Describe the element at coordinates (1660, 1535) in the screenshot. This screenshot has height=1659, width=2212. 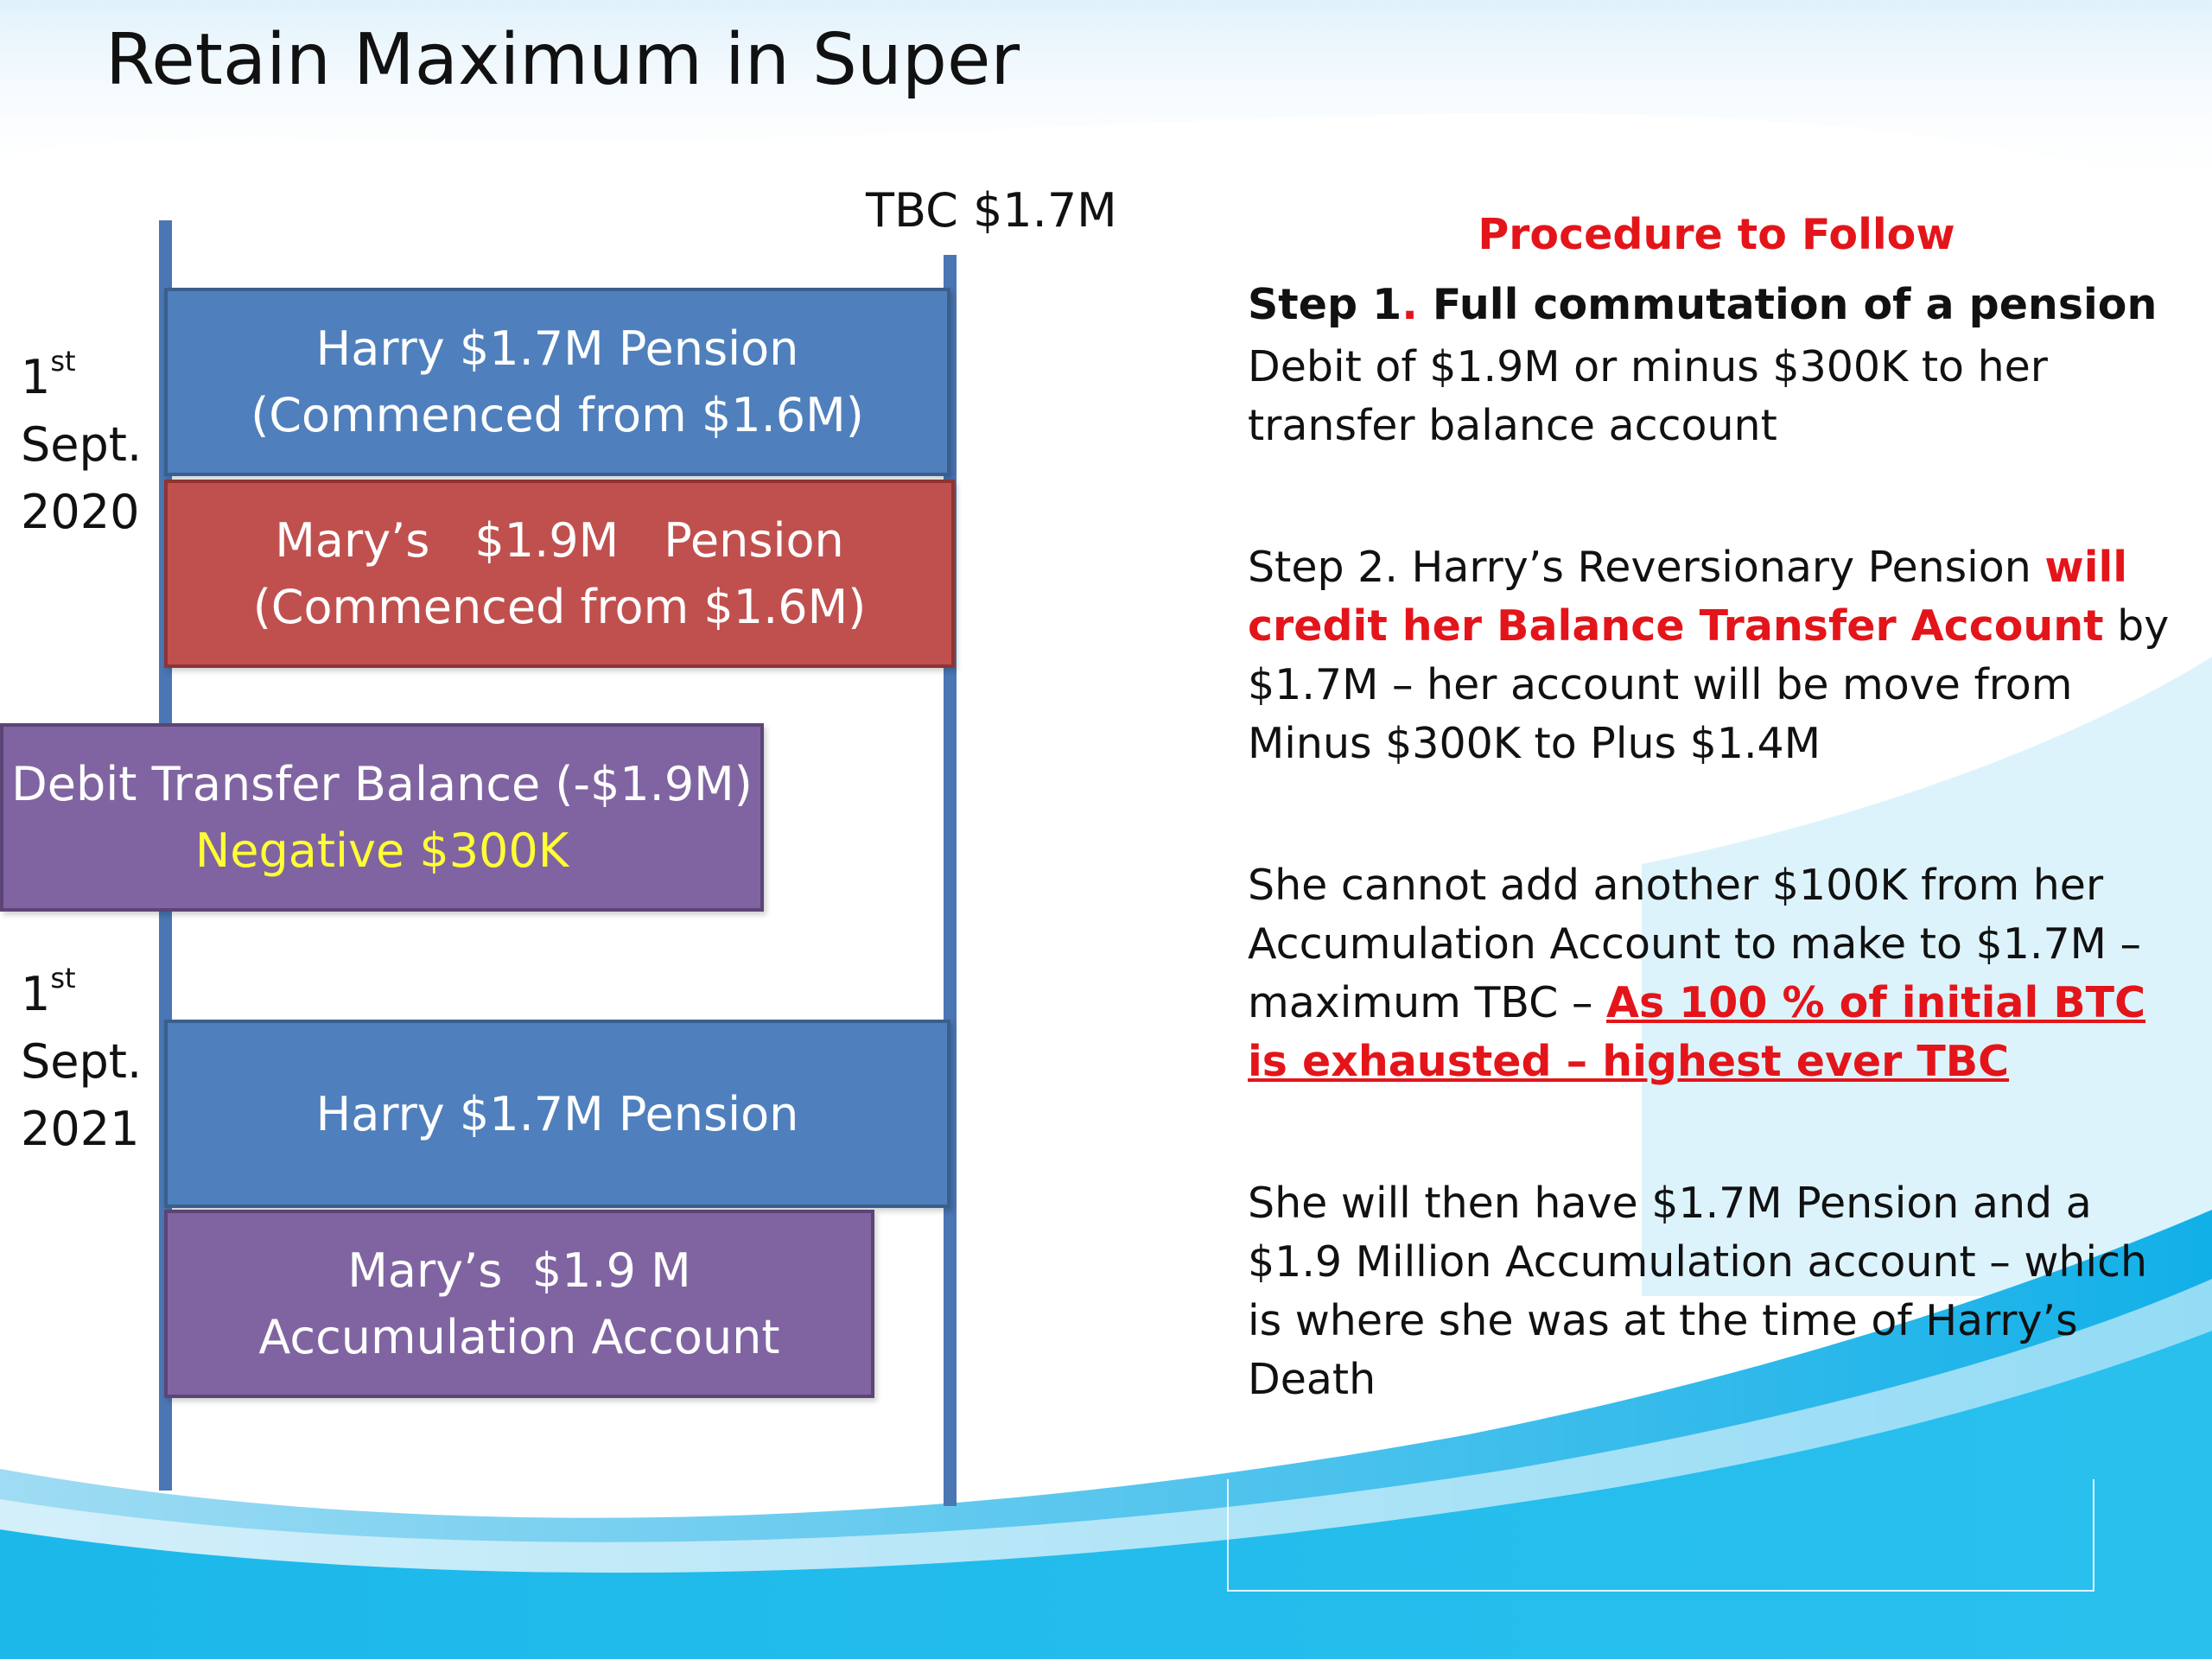
I see `decorative-frame` at that location.